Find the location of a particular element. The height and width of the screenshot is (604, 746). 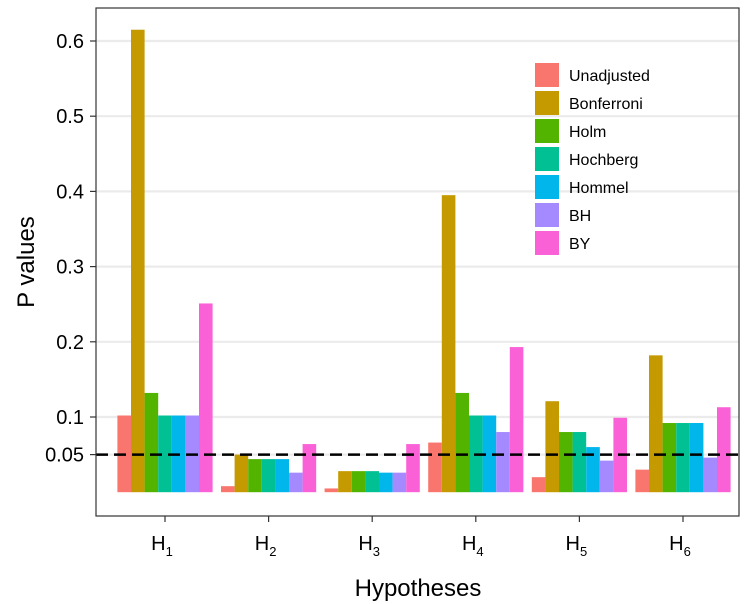

legend-label-hochberg: Hochberg is located at coordinates (603, 160).